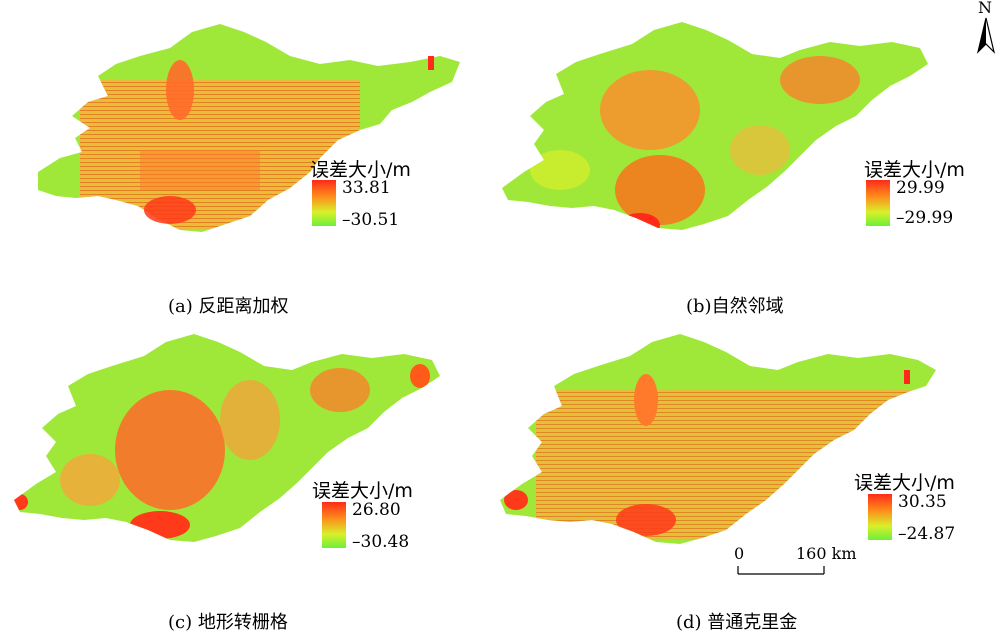 This screenshot has width=1000, height=634. Describe the element at coordinates (227, 438) in the screenshot. I see `map-c` at that location.